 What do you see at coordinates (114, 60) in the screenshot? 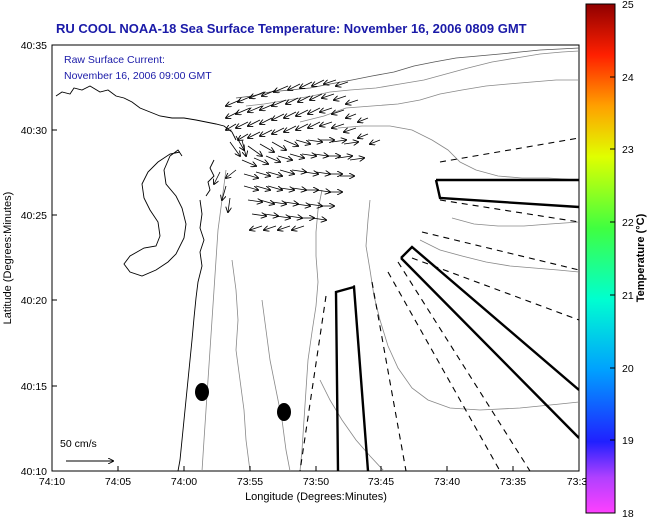
I see `annotation-line1: Raw Surface Current:` at bounding box center [114, 60].